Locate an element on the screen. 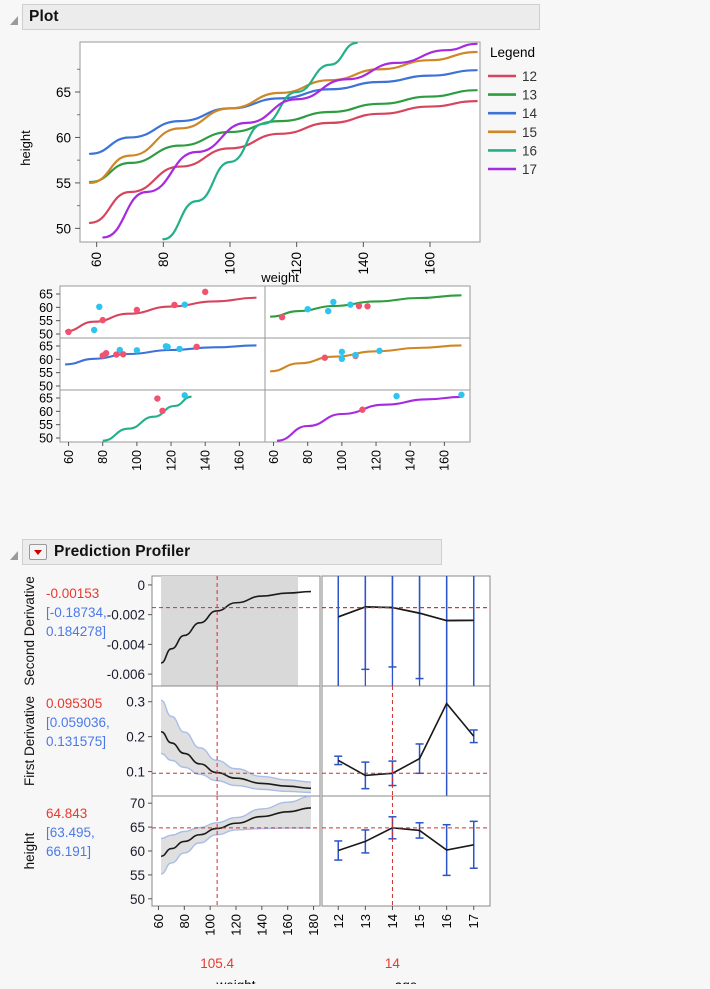 Image resolution: width=710 pixels, height=989 pixels. profiler-row-ci-high: 66.191] is located at coordinates (68, 851).